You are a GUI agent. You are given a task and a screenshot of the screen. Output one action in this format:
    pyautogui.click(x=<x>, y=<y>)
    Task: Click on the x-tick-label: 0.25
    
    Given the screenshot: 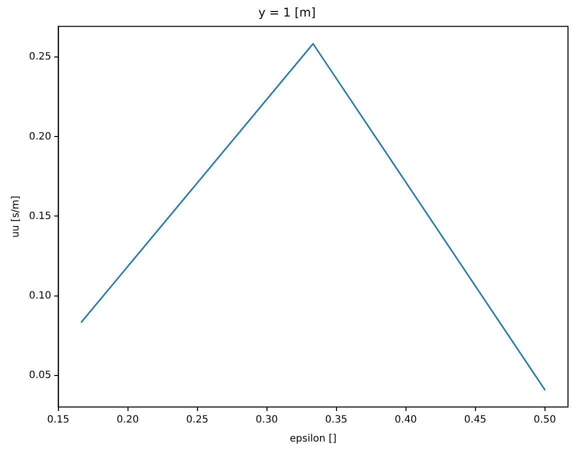 What is the action you would take?
    pyautogui.click(x=197, y=420)
    